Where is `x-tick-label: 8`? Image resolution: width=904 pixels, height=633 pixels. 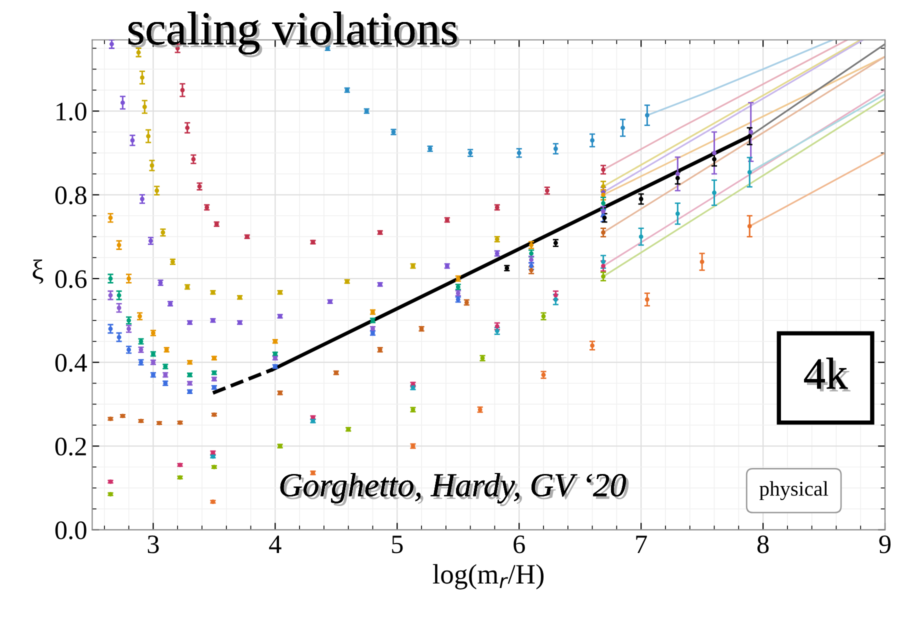
x-tick-label: 8 is located at coordinates (763, 544).